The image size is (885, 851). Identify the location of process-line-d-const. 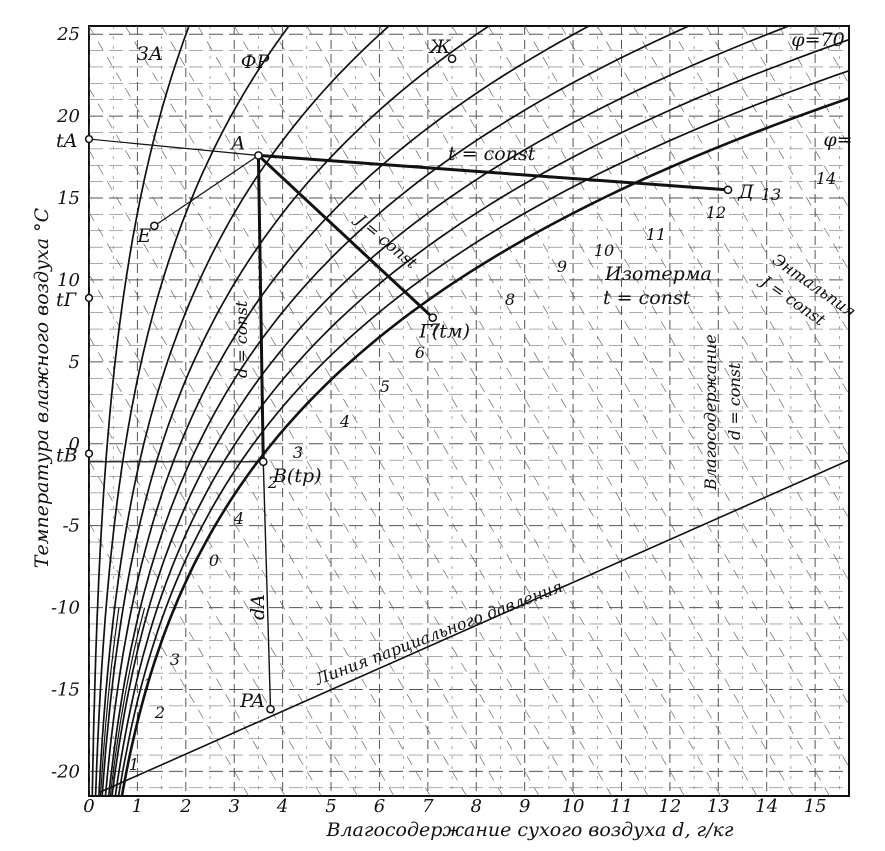
(260, 308).